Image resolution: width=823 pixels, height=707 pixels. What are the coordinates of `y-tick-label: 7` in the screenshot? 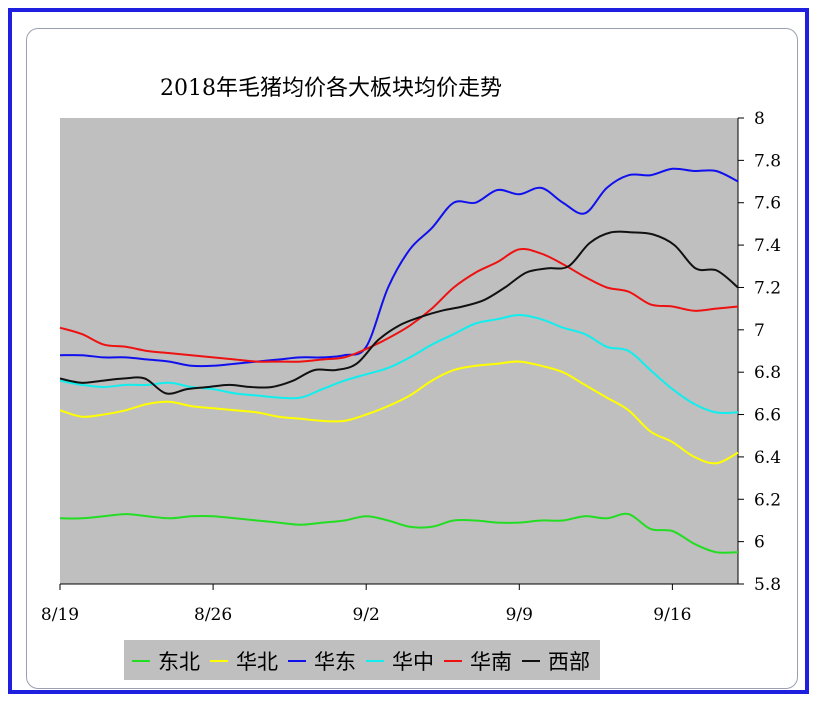 It's located at (759, 331).